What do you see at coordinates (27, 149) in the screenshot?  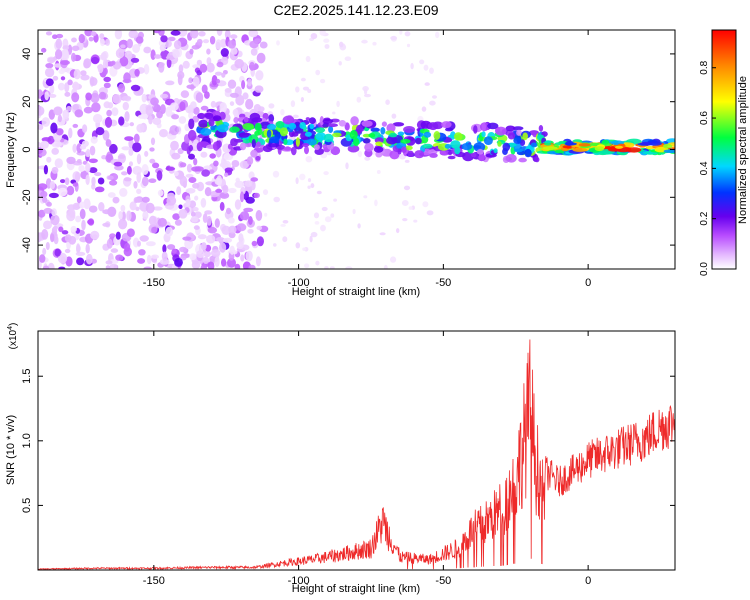 I see `y-tick-label: 0` at bounding box center [27, 149].